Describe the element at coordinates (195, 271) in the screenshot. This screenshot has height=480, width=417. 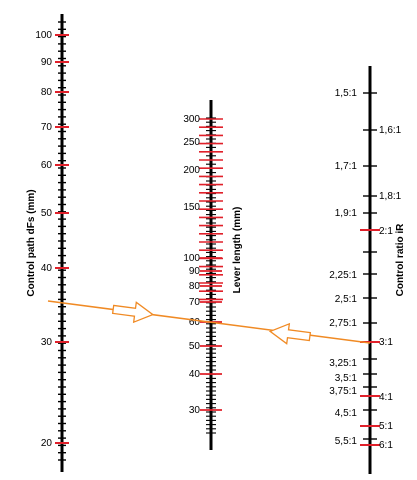
I see `ll-label-90: 90` at that location.